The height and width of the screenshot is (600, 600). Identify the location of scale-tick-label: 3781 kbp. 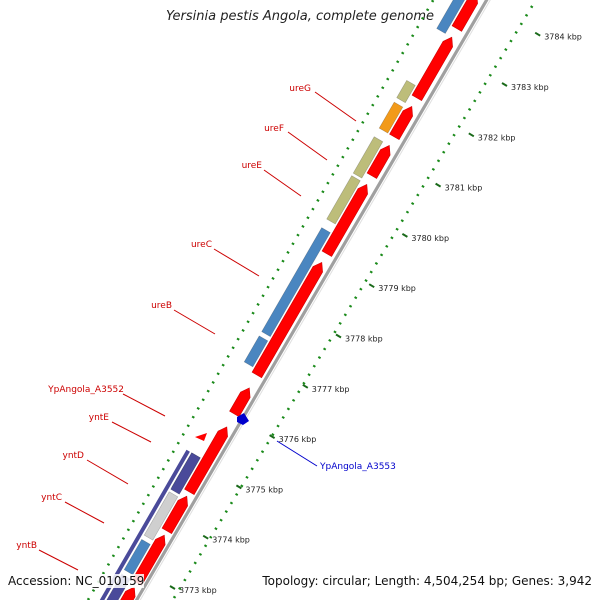
(464, 188).